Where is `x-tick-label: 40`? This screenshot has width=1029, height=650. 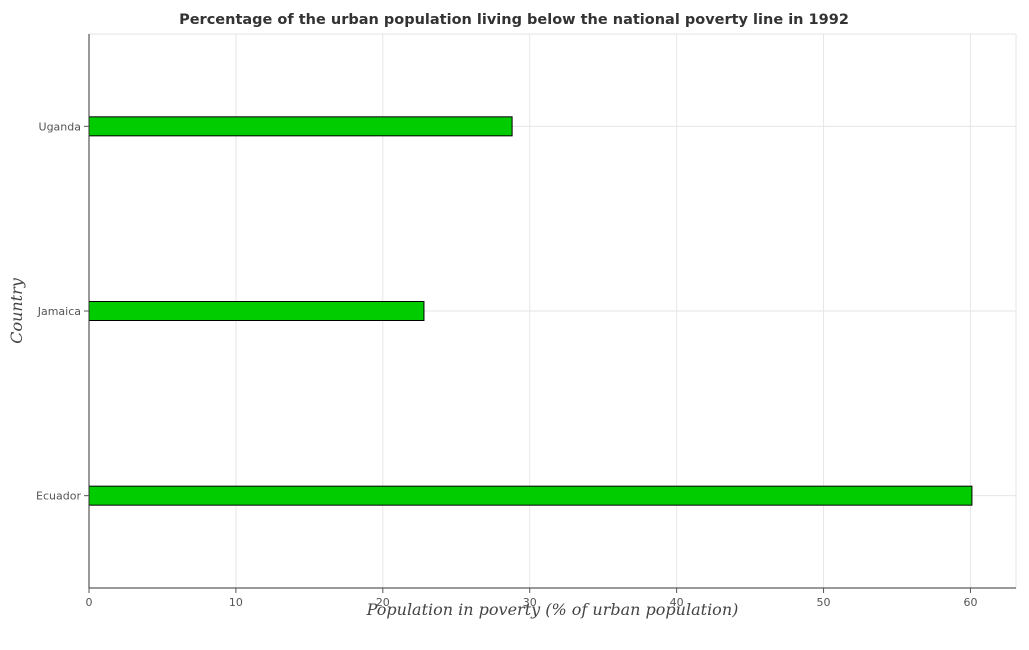
x-tick-label: 40 is located at coordinates (677, 602).